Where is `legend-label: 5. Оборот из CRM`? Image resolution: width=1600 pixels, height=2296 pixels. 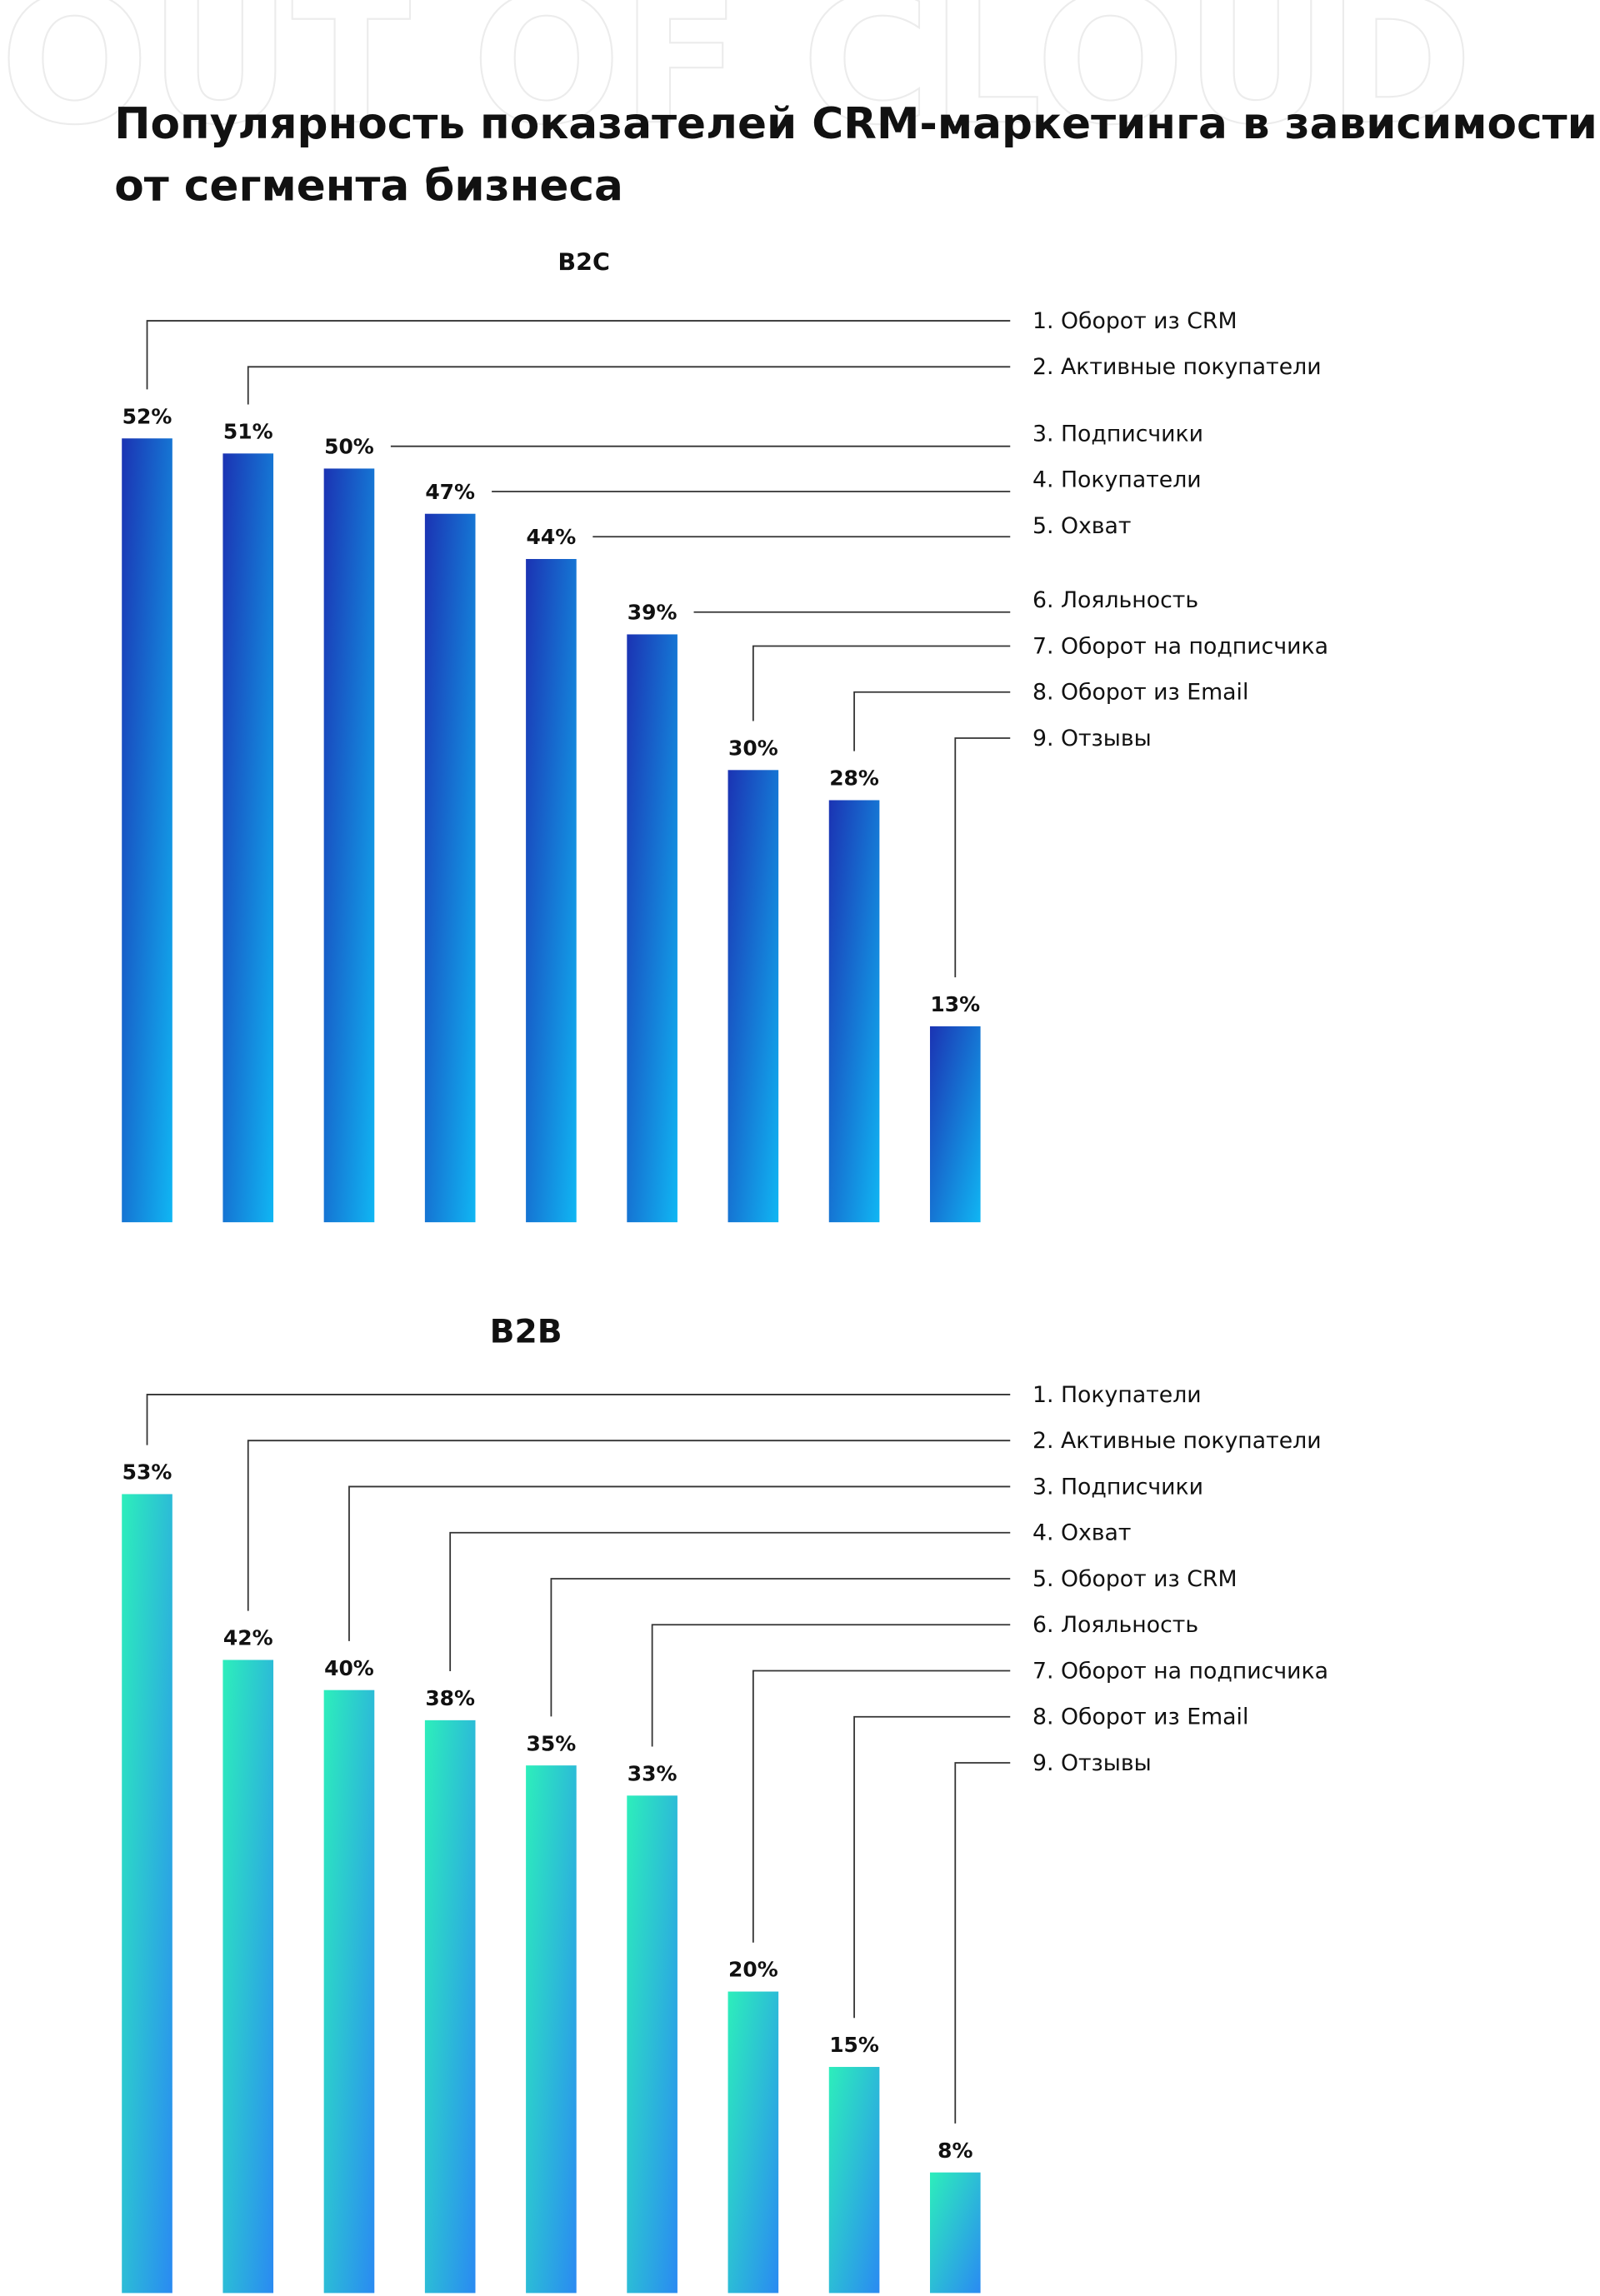 legend-label: 5. Оборот из CRM is located at coordinates (1135, 1579).